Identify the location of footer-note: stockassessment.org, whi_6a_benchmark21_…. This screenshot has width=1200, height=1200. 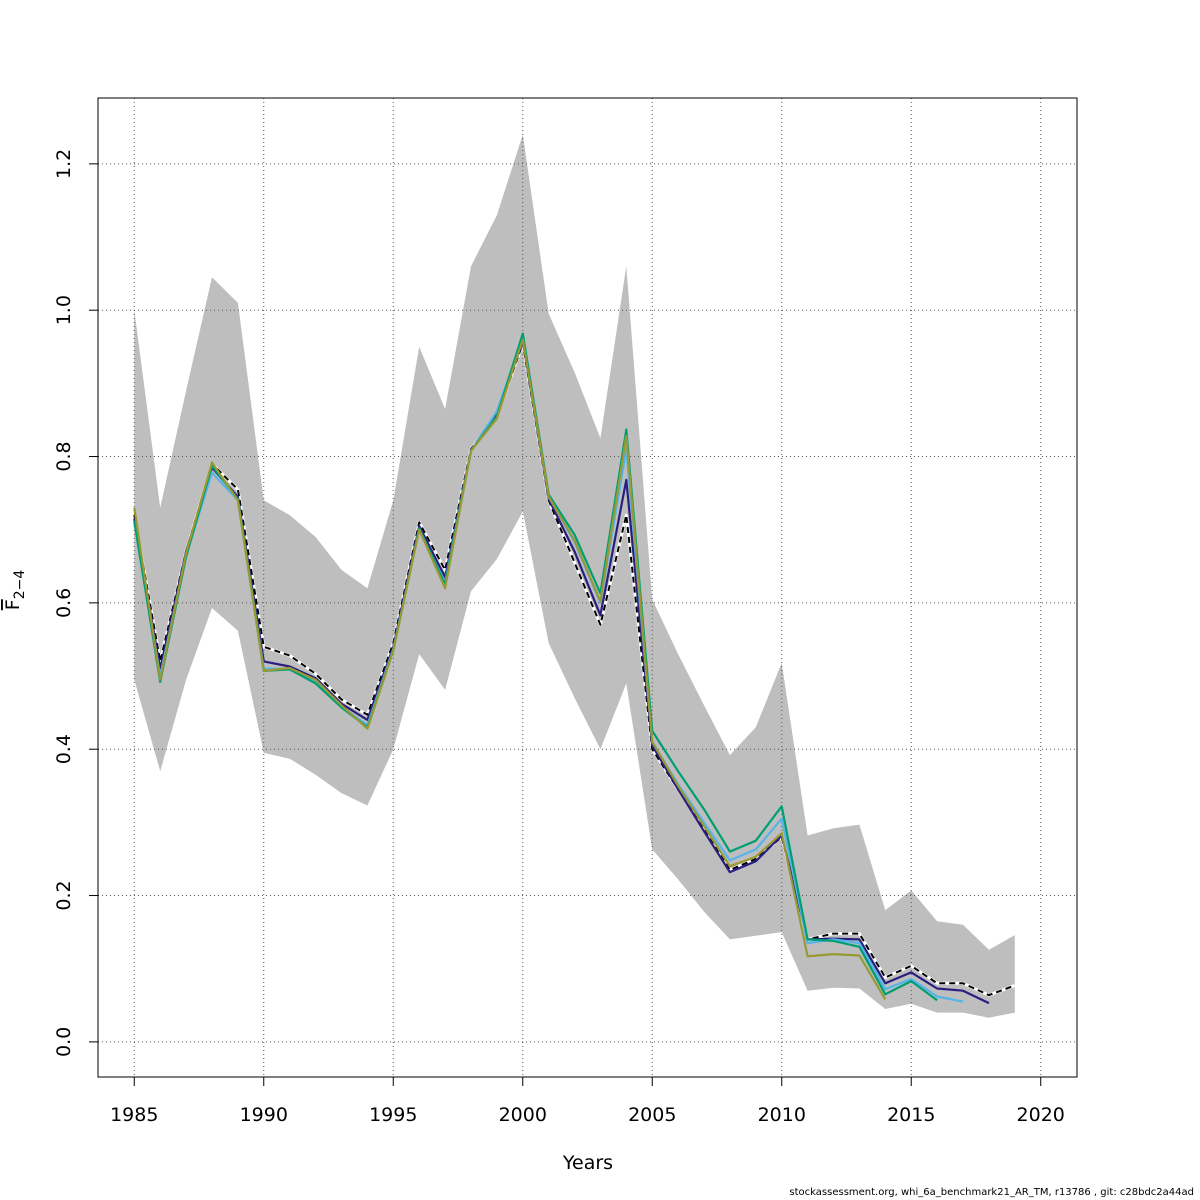
(991, 1192).